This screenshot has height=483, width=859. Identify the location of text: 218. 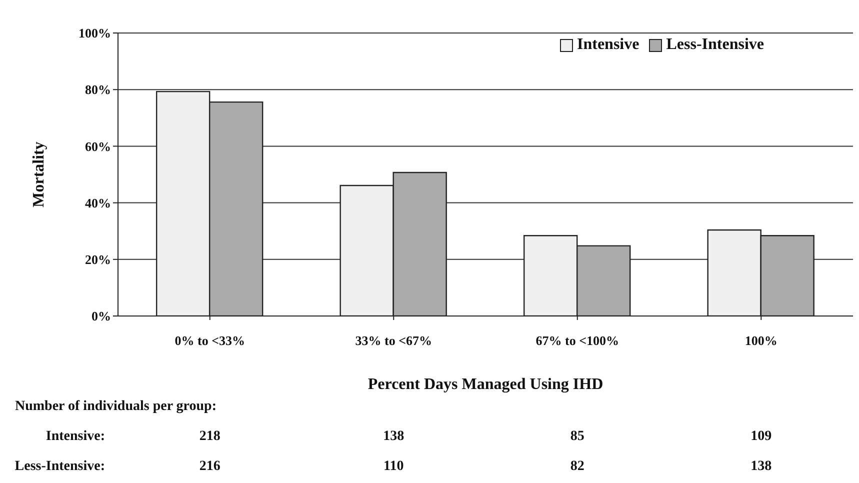
(209, 437).